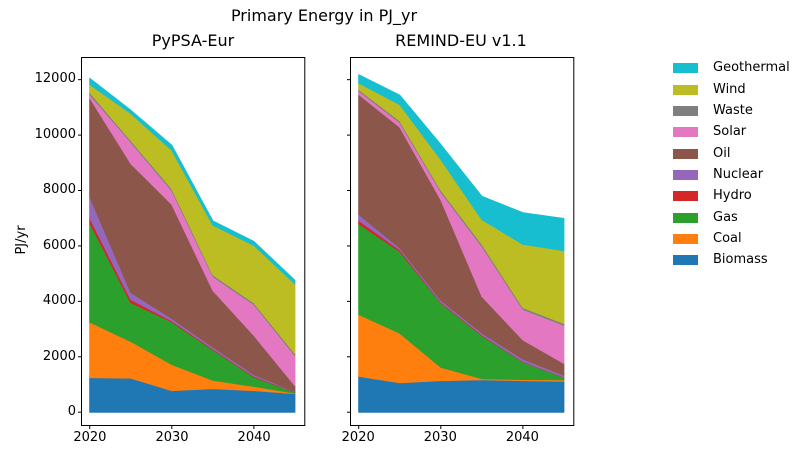 This screenshot has width=802, height=462. Describe the element at coordinates (71, 411) in the screenshot. I see `y-tick-label: 0` at that location.